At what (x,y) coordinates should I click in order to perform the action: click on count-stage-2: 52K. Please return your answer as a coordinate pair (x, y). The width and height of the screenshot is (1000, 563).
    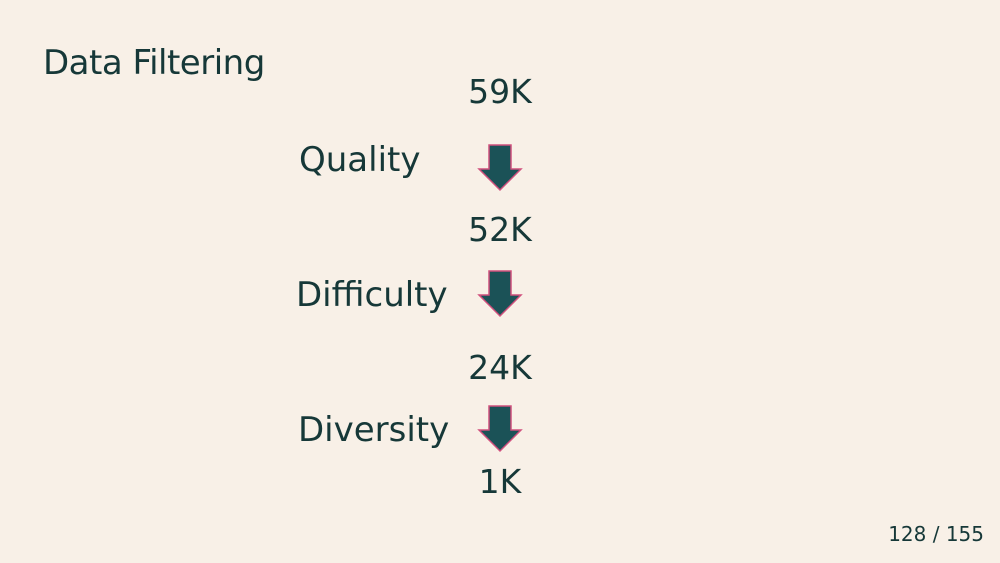
    Looking at the image, I should click on (500, 229).